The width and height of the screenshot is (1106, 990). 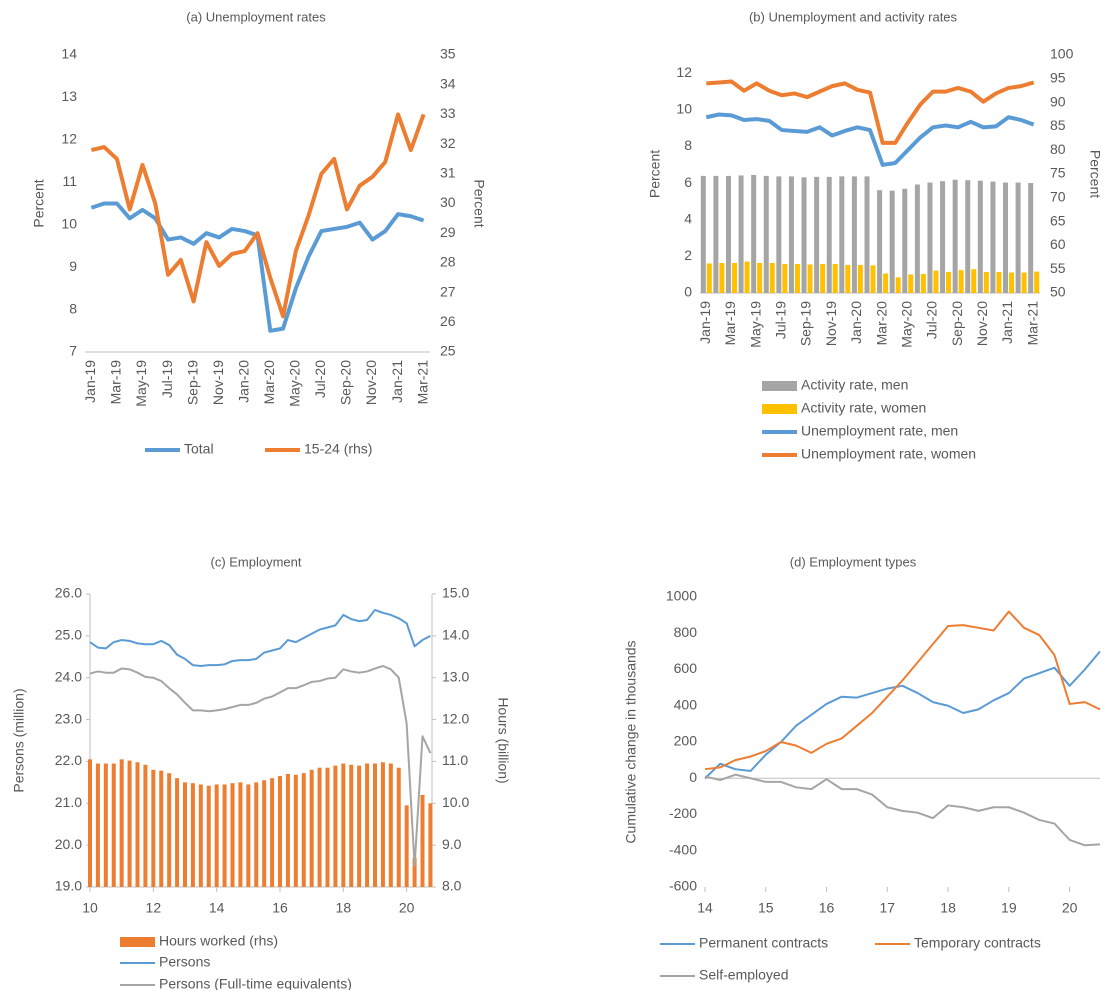 What do you see at coordinates (684, 72) in the screenshot?
I see `y-tick-label: 12` at bounding box center [684, 72].